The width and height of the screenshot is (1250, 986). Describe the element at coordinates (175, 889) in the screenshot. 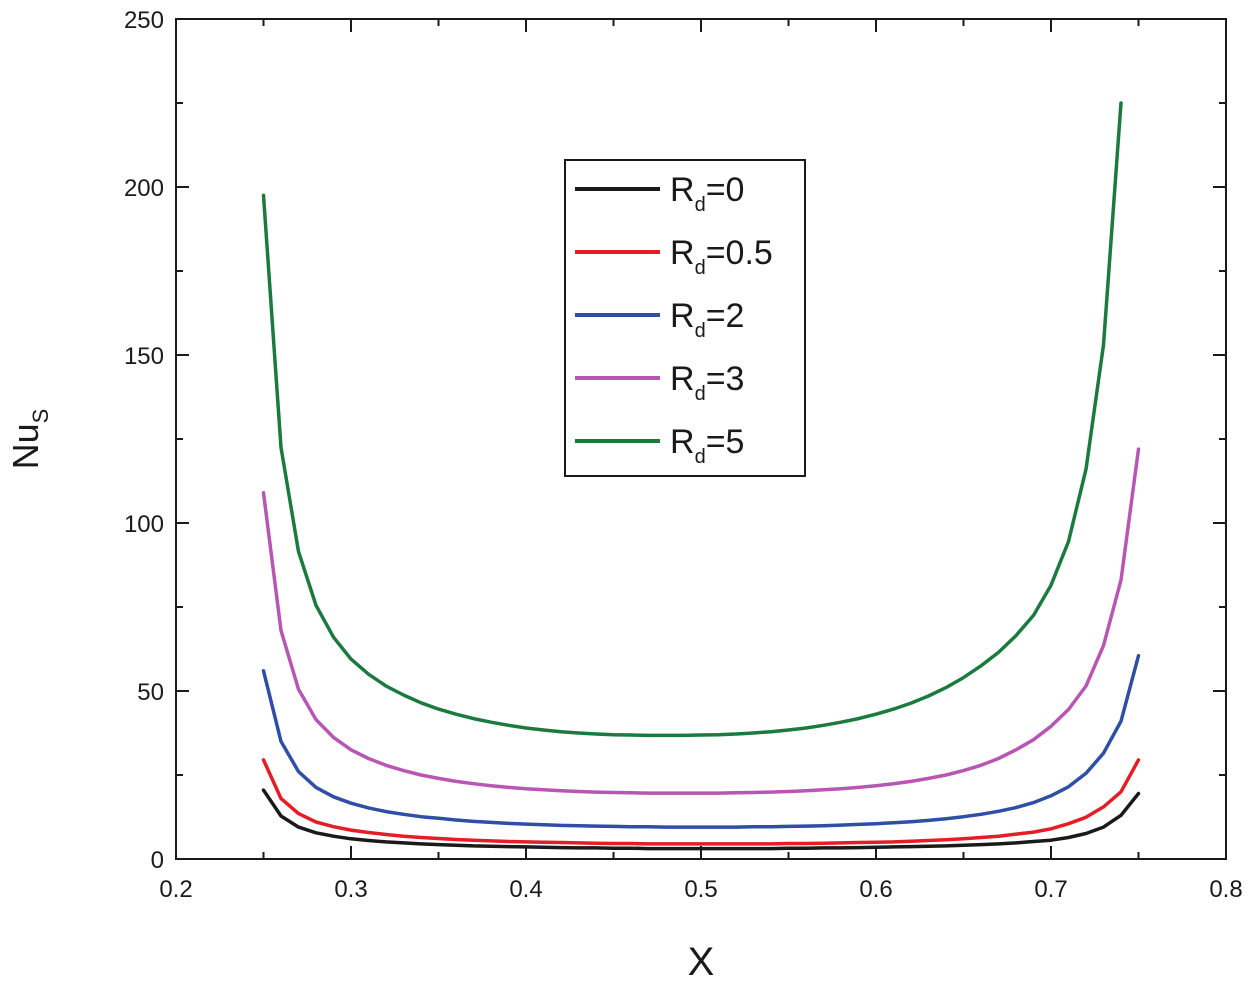

I see `x-tick-label: 0.2` at that location.